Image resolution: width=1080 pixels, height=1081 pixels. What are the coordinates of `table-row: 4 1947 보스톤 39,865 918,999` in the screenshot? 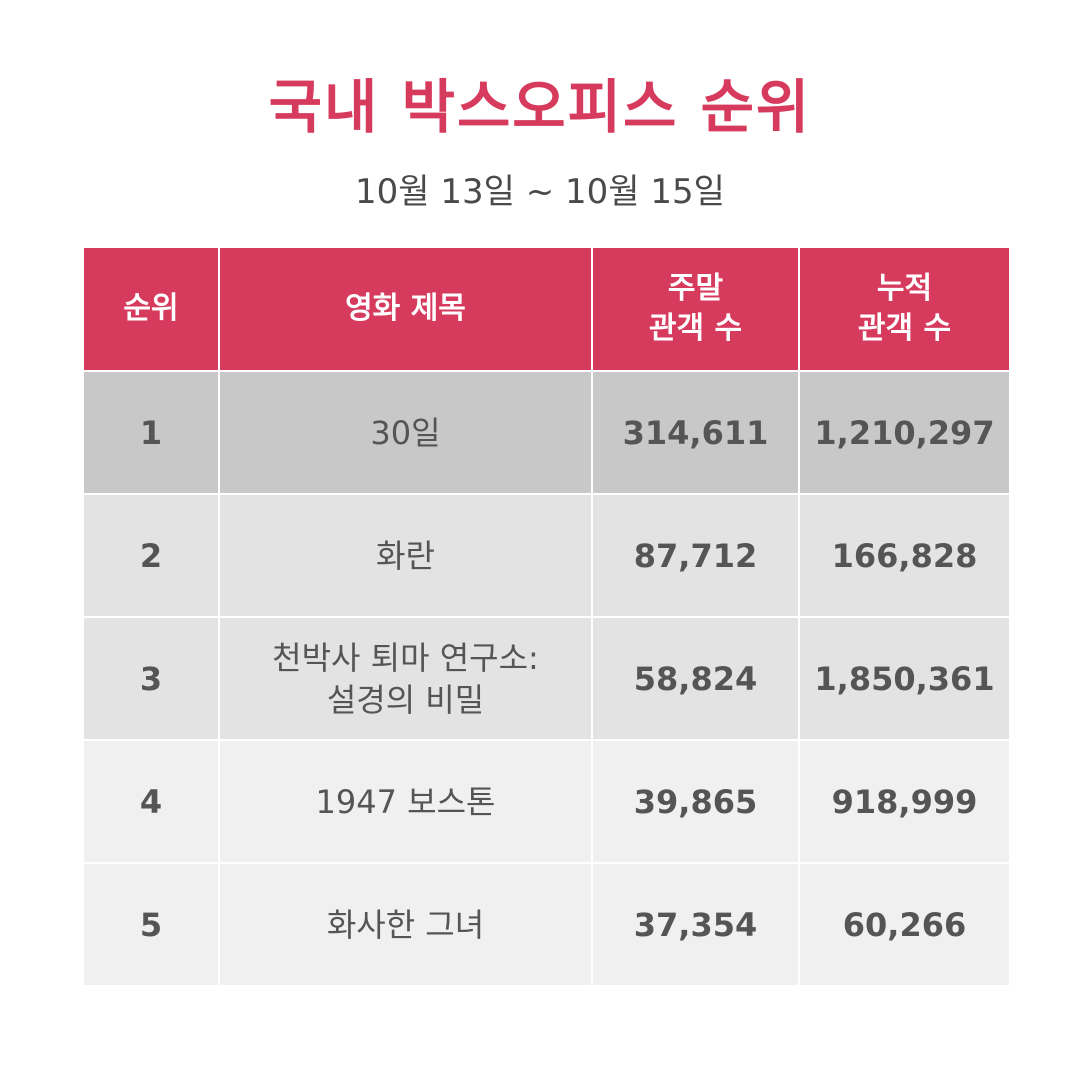 It's located at (546, 802).